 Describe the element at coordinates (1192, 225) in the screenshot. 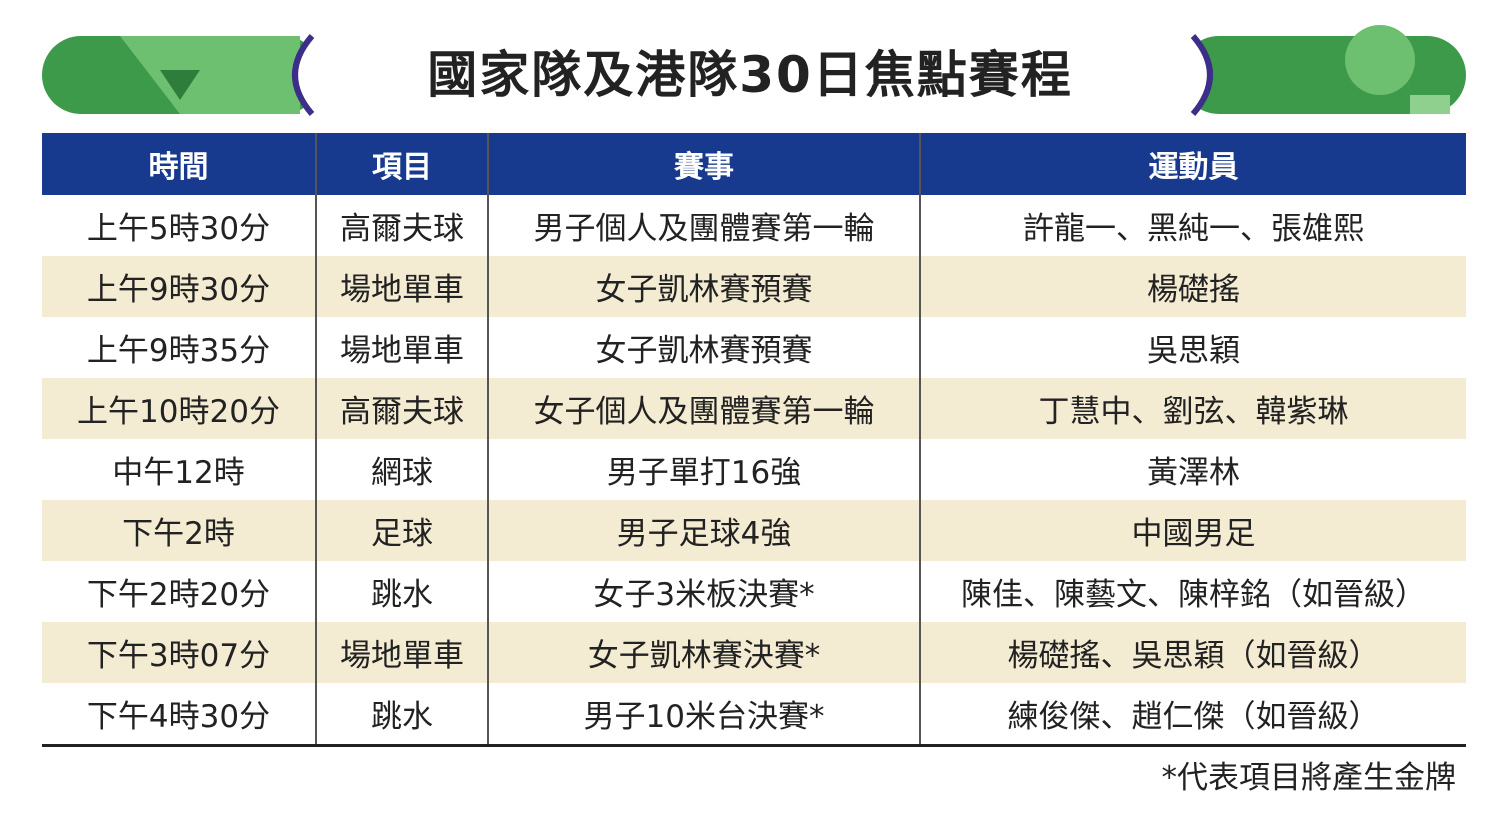

I see `table-cell: 許龍一、黑純一、張雄熙` at that location.